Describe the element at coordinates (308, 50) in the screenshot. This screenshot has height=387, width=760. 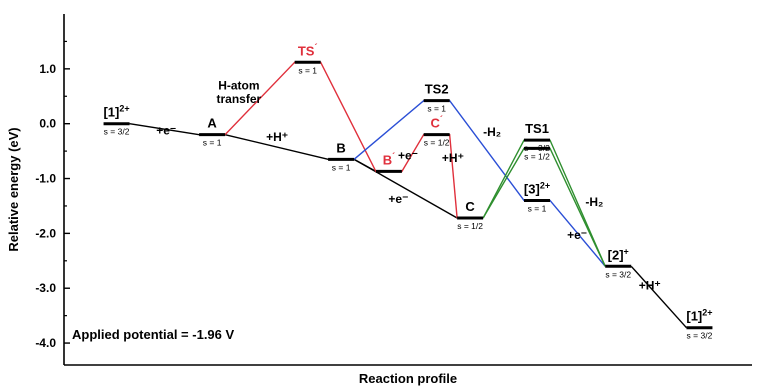
I see `state-label: TS´` at that location.